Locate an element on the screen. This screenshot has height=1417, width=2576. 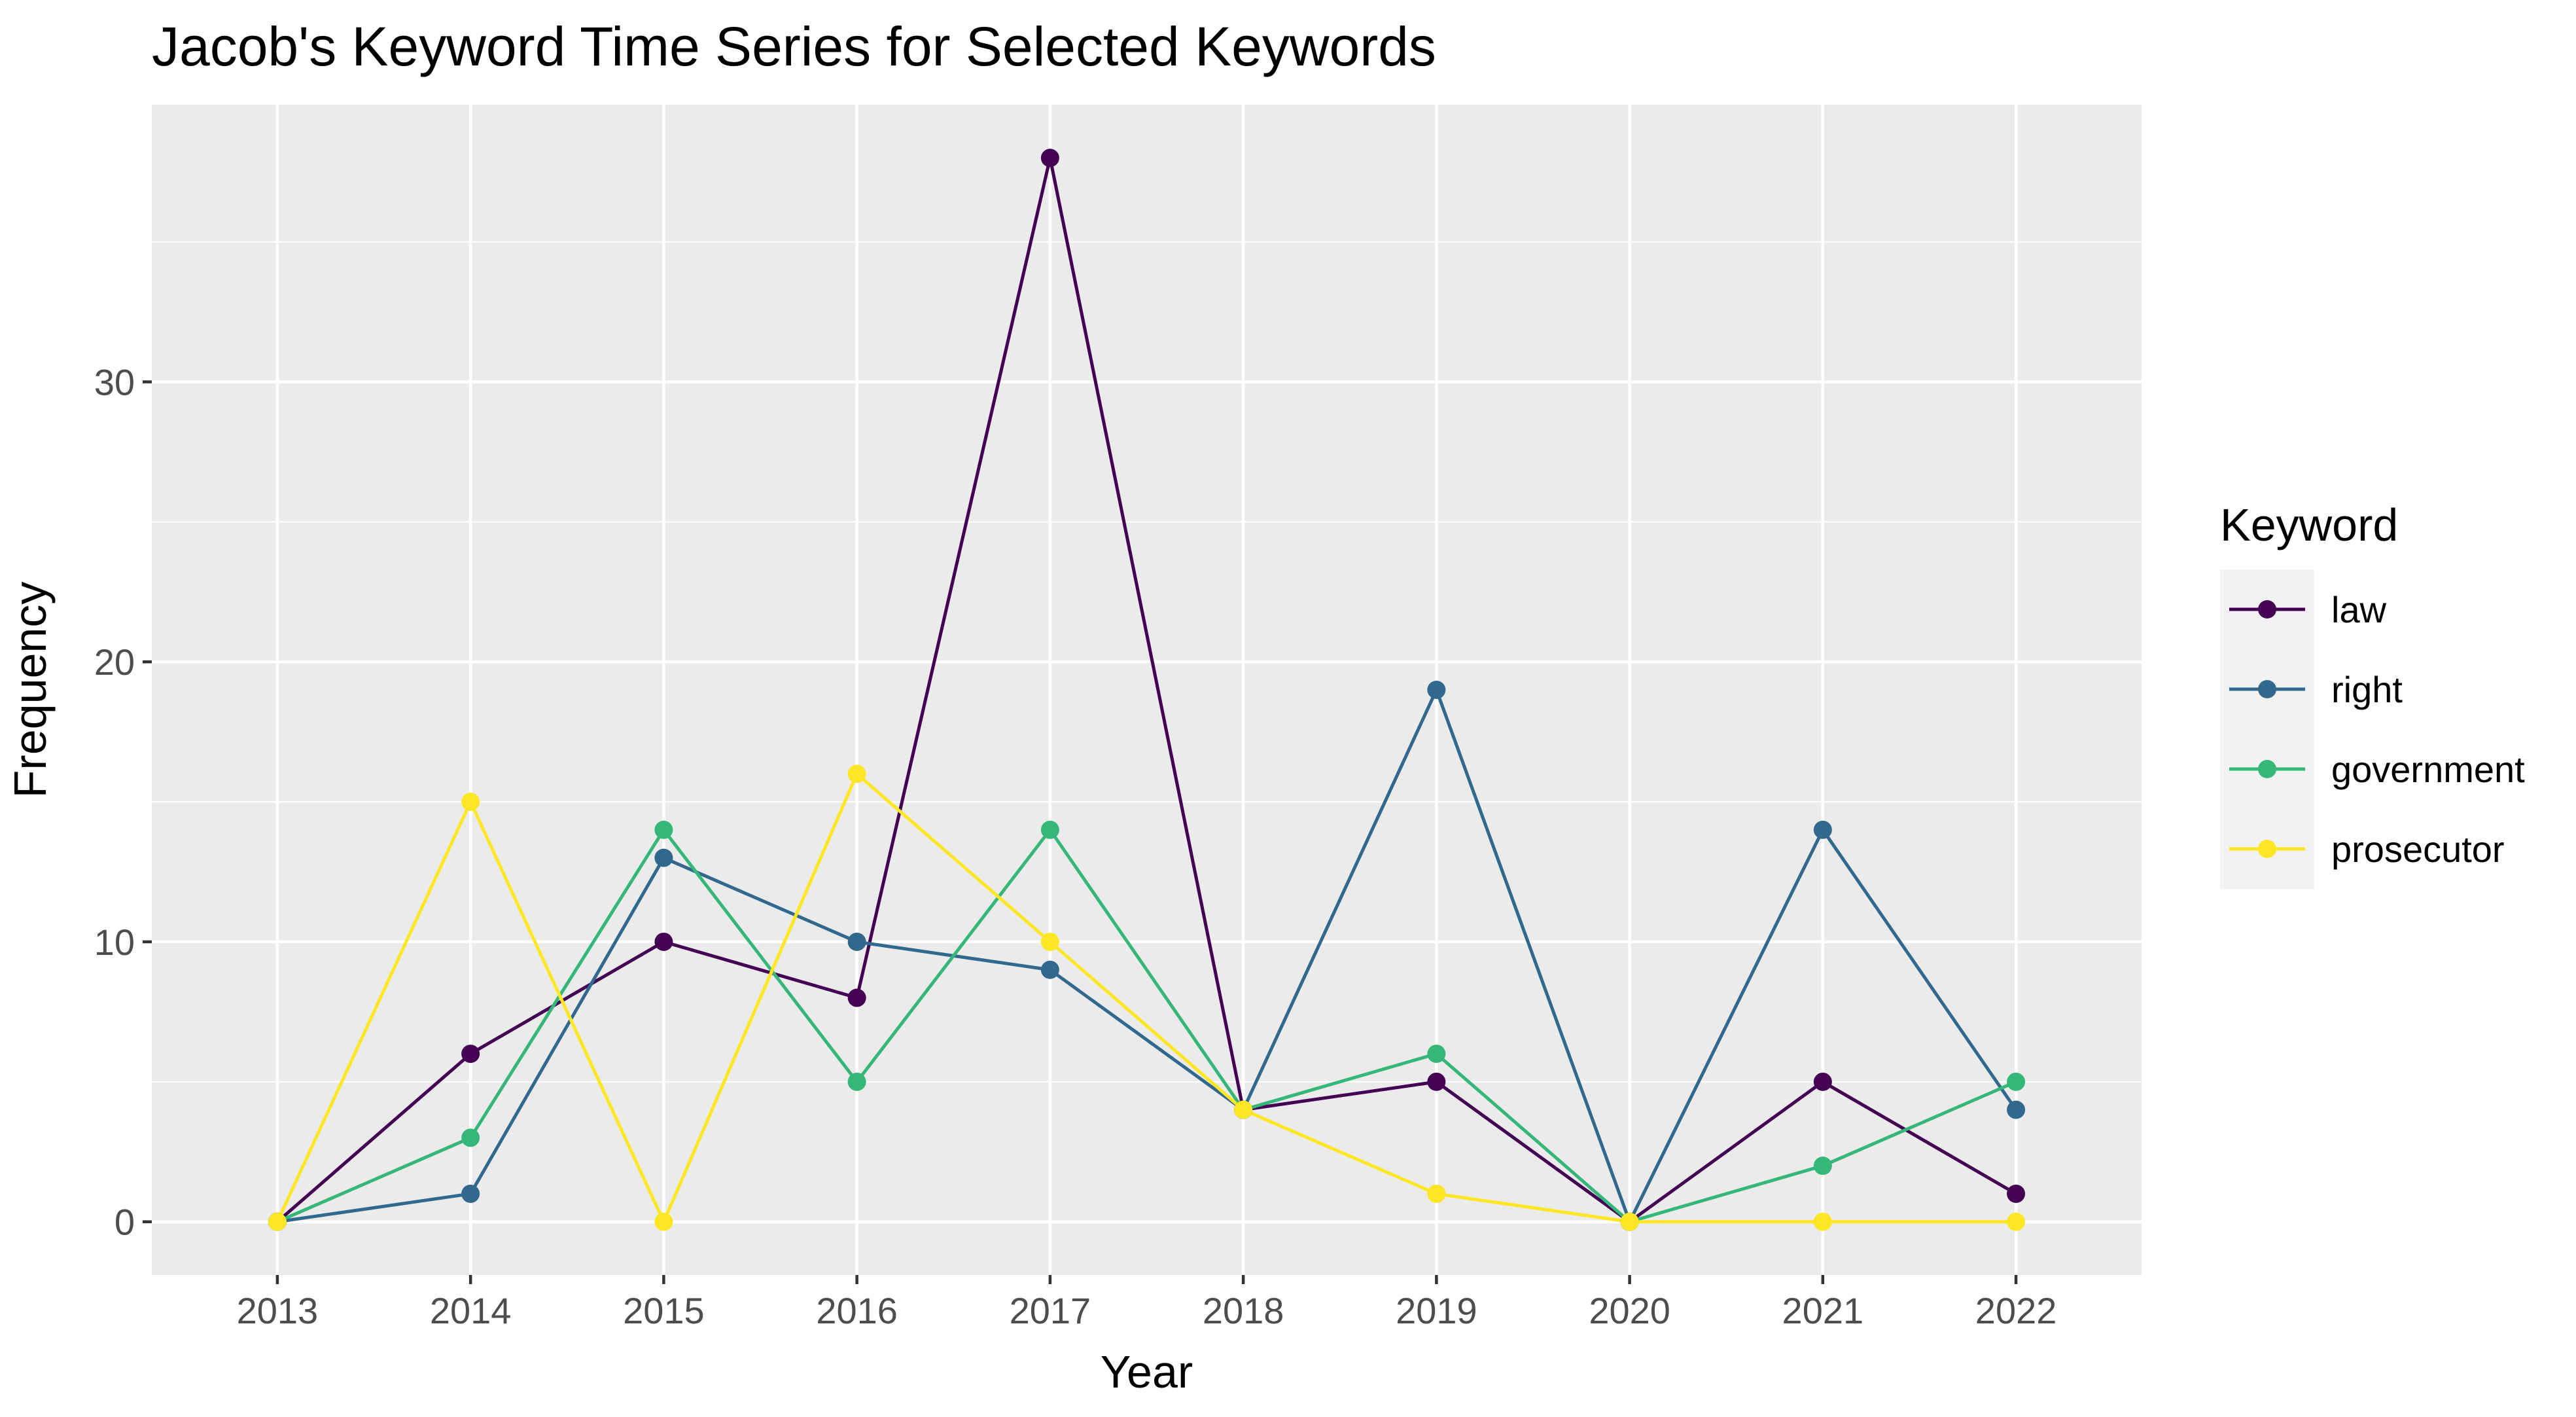
x-tick-label: 2018 is located at coordinates (1243, 1310).